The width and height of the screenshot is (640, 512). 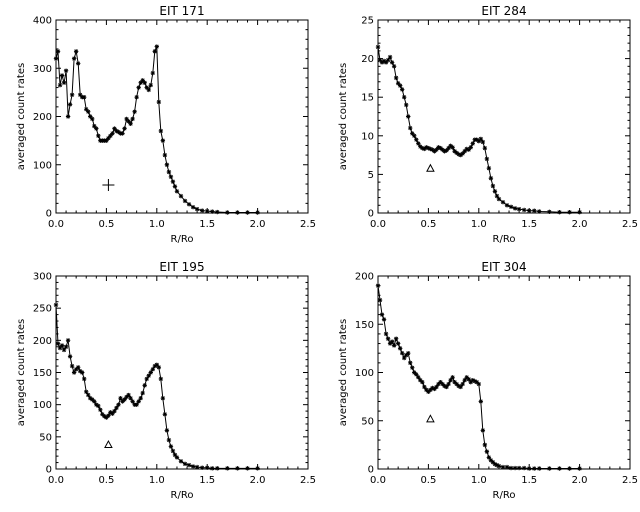 I want to click on x-tick-label: 0.5, so click(x=428, y=224).